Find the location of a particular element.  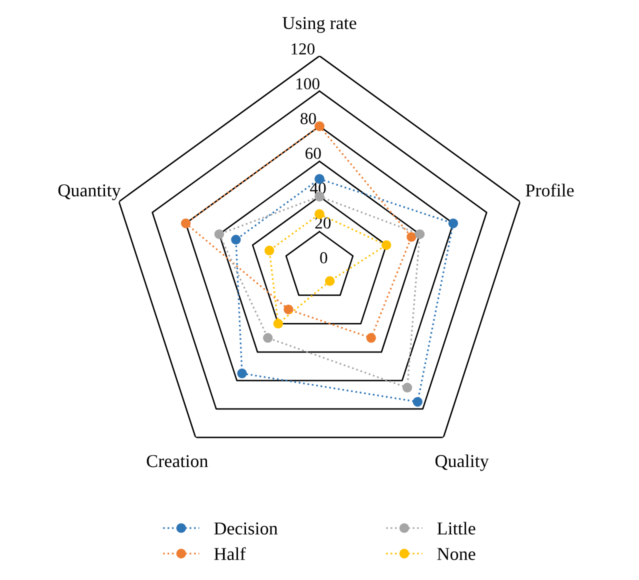

y-tick-label: 120 is located at coordinates (303, 49).